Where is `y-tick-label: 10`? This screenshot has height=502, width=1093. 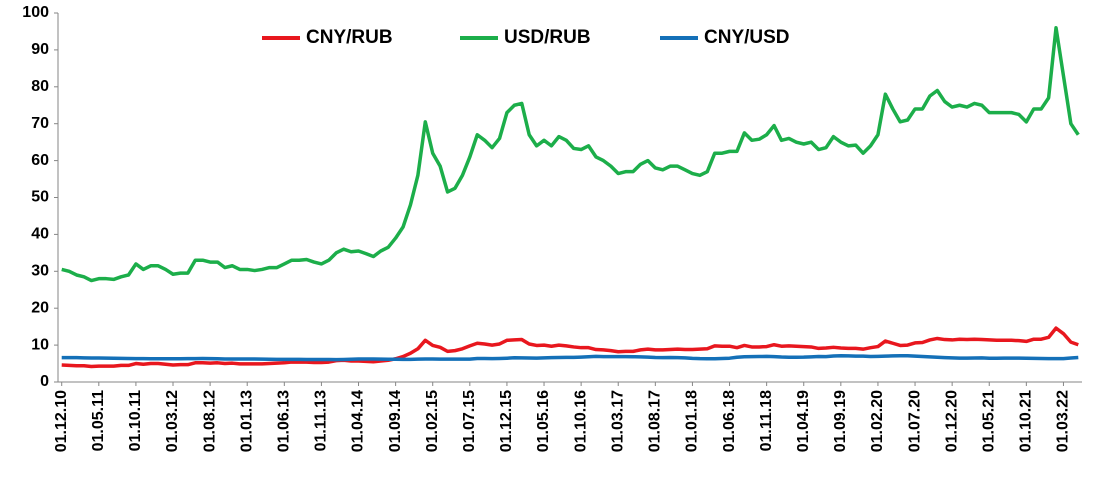
y-tick-label: 10 is located at coordinates (40, 344).